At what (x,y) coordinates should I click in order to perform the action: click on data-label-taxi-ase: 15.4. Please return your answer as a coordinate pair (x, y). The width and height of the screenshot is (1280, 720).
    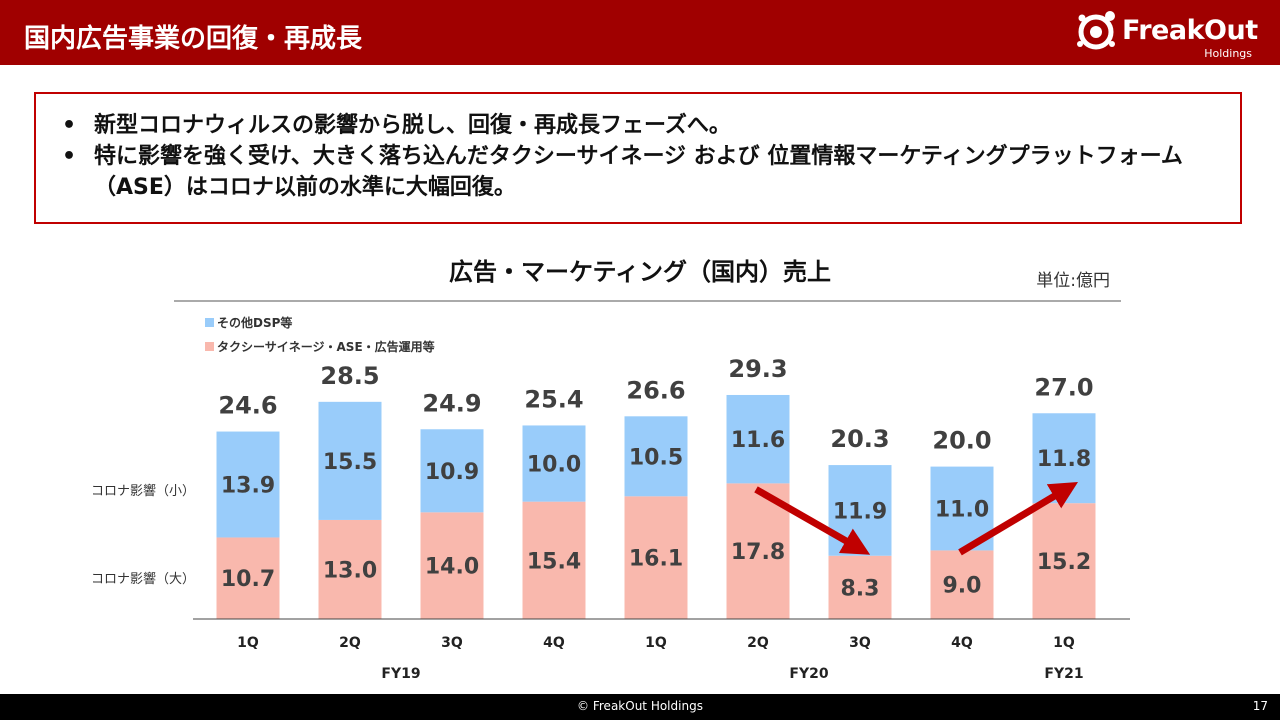
    Looking at the image, I should click on (554, 561).